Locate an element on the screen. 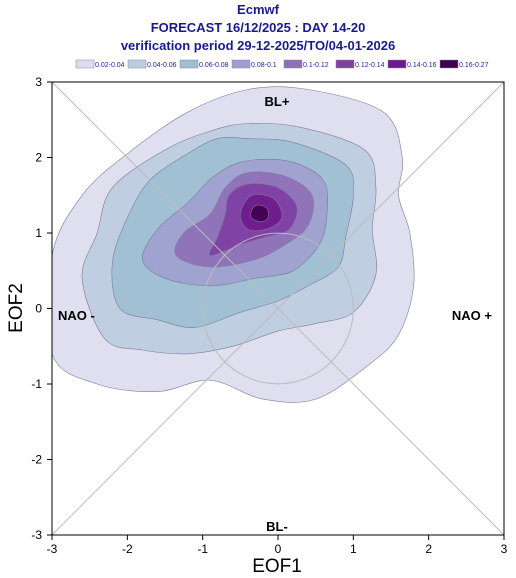  y-tick-label: -2 is located at coordinates (36, 460).